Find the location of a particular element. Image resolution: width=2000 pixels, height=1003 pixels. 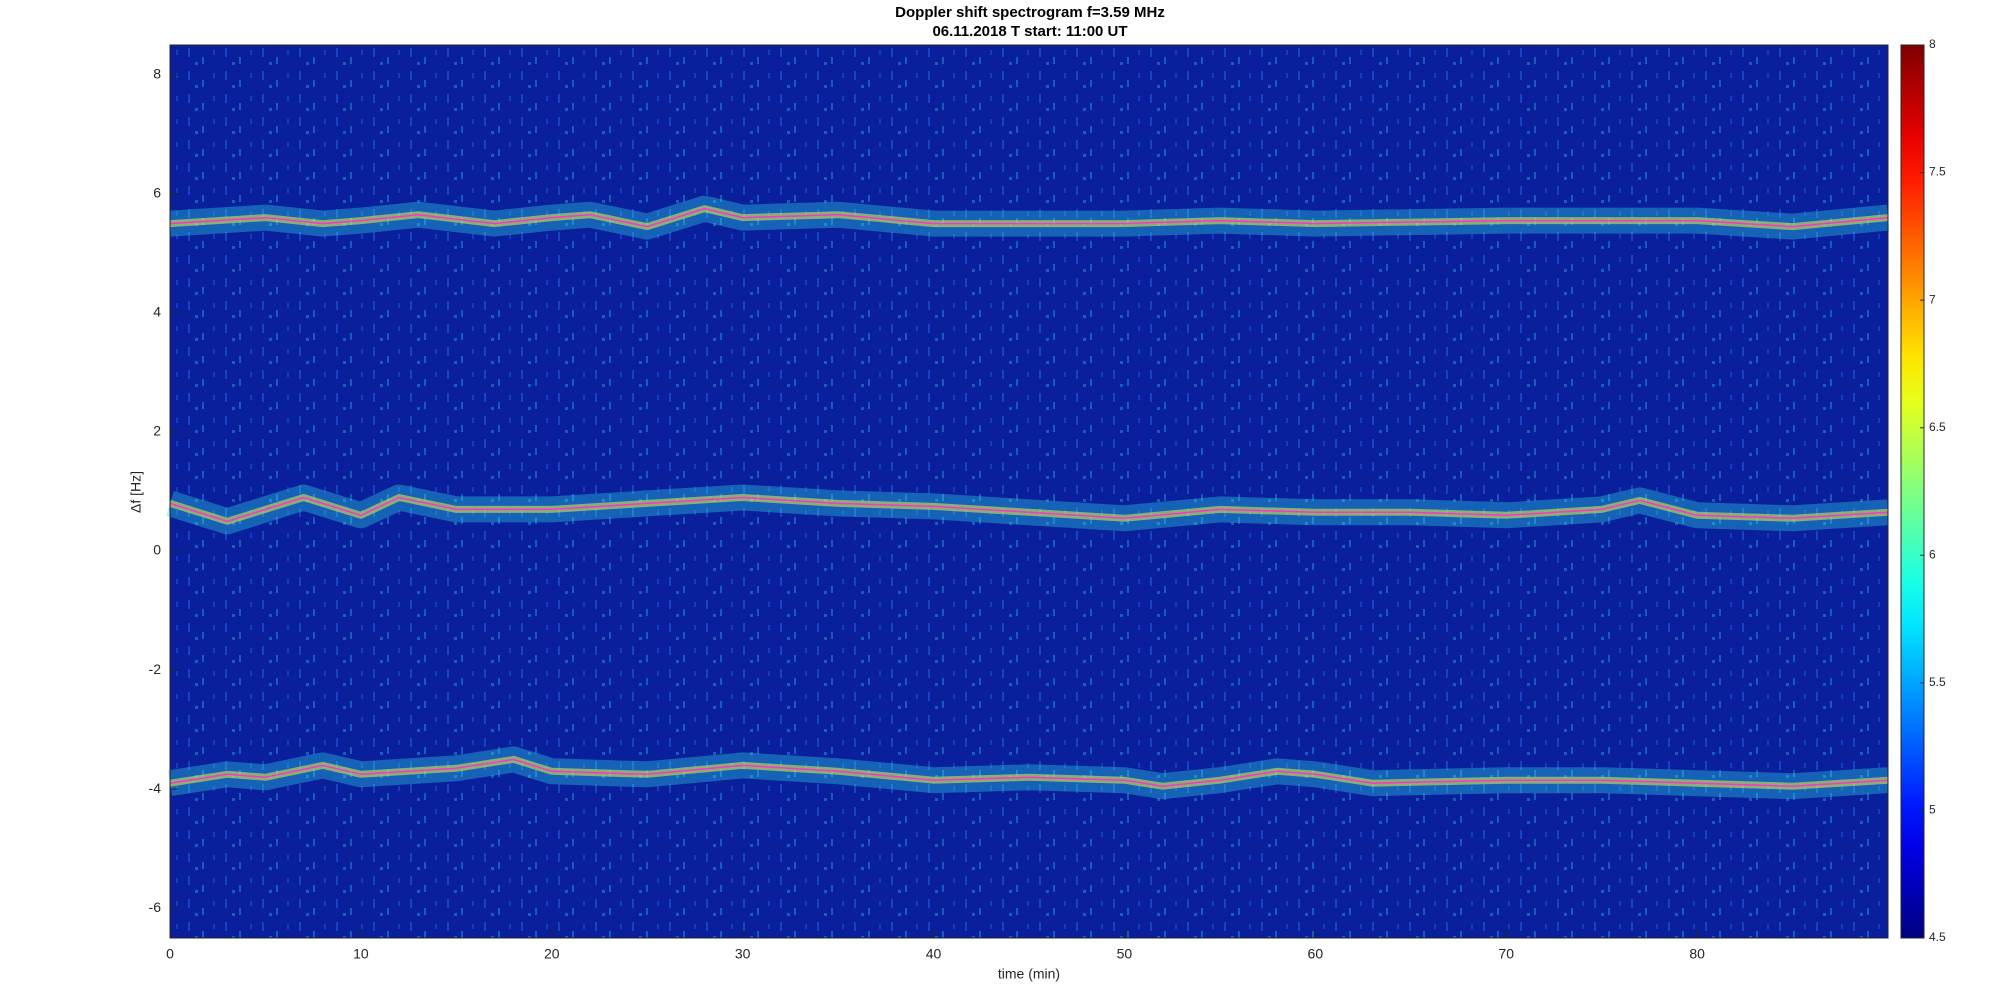

y-axis-label: Δf [Hz] is located at coordinates (136, 492).